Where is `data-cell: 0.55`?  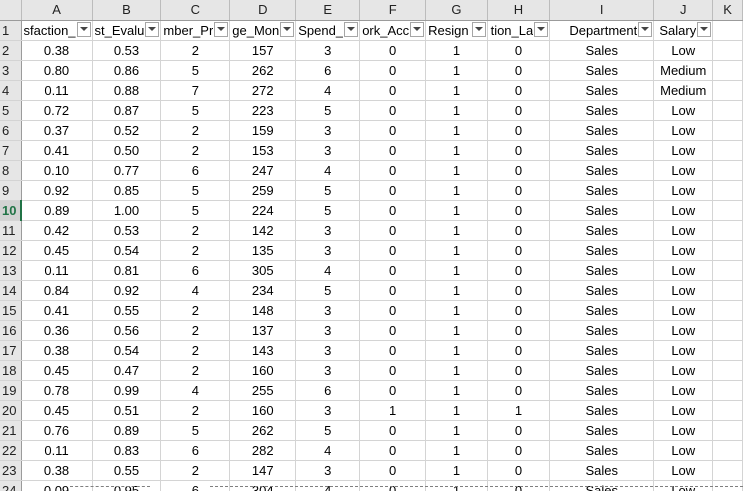 data-cell: 0.55 is located at coordinates (127, 310).